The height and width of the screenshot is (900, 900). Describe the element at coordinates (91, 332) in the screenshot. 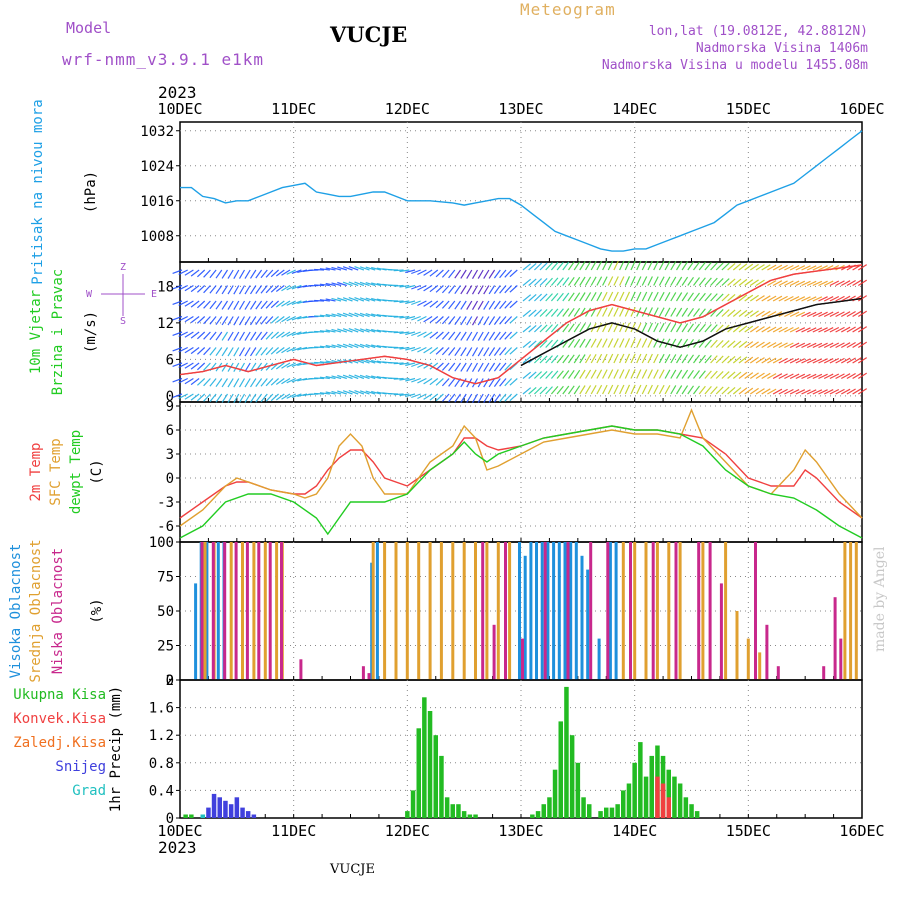

I see `wind-unit: (m/s)` at that location.